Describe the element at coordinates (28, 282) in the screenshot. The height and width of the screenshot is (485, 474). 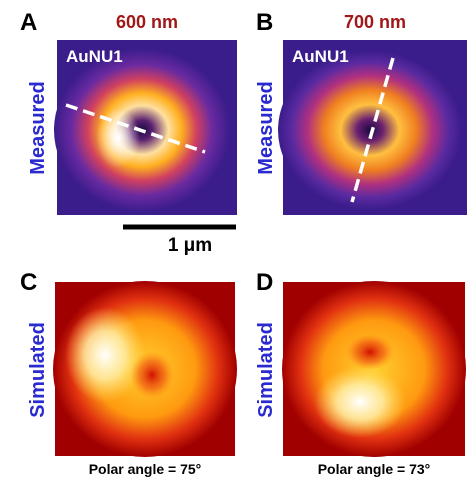
I see `panel-letter: C` at that location.